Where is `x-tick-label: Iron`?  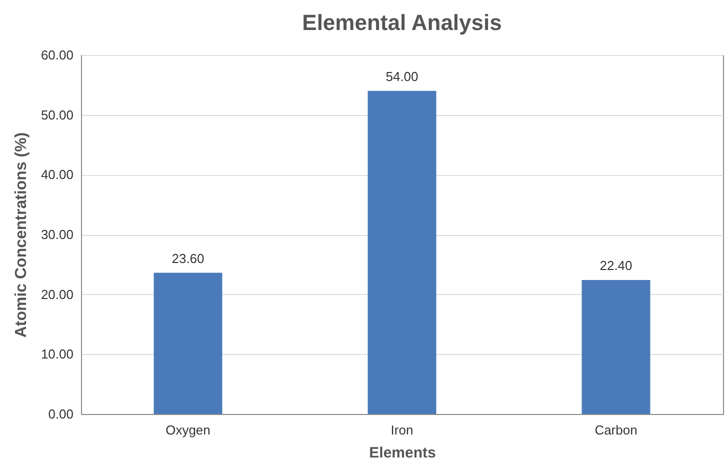
x-tick-label: Iron is located at coordinates (402, 430).